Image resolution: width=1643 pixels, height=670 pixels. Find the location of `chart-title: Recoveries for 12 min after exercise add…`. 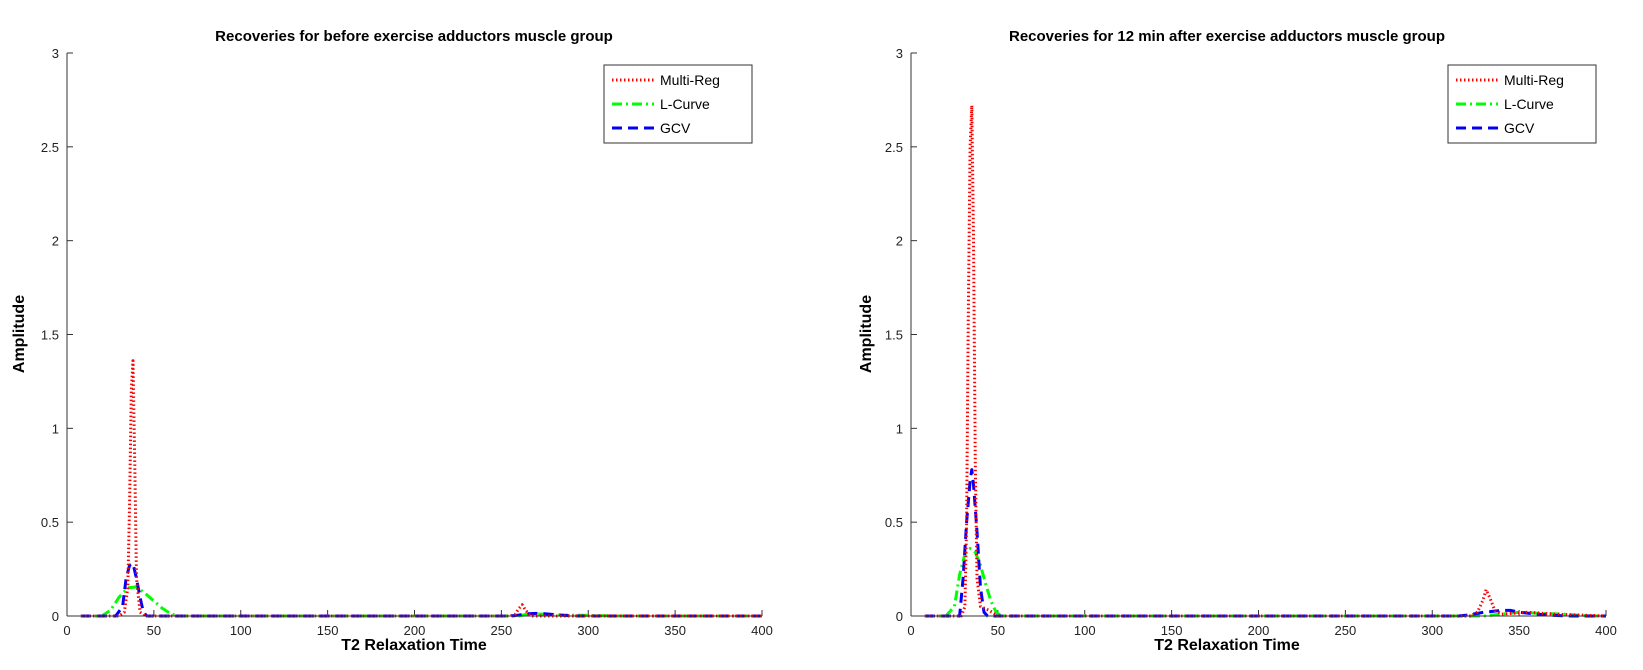

chart-title: Recoveries for 12 min after exercise add… is located at coordinates (1227, 36).